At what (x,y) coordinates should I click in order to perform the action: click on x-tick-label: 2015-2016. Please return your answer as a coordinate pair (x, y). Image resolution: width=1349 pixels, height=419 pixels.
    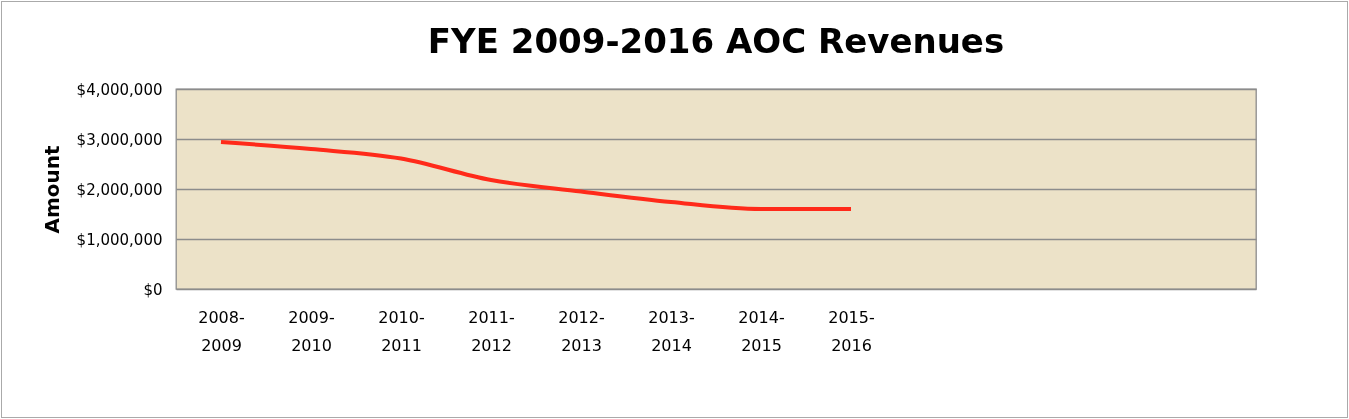
    Looking at the image, I should click on (851, 331).